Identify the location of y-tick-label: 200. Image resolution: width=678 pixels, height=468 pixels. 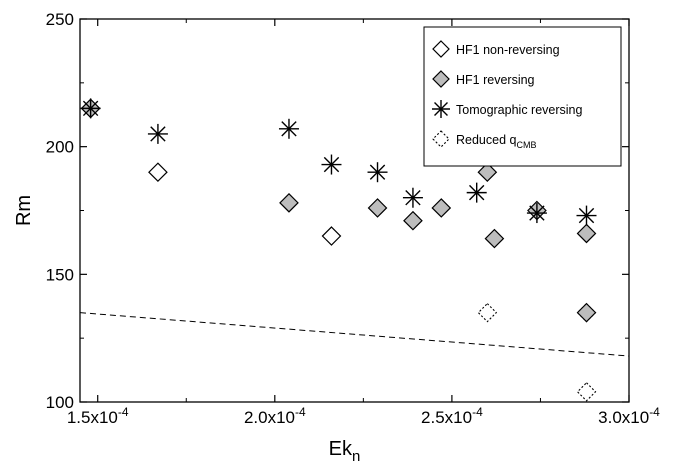
(60, 147).